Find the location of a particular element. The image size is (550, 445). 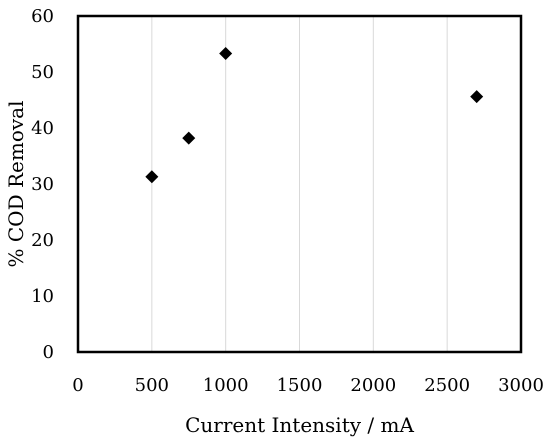

x-tick-label-5: 2500 is located at coordinates (447, 385).